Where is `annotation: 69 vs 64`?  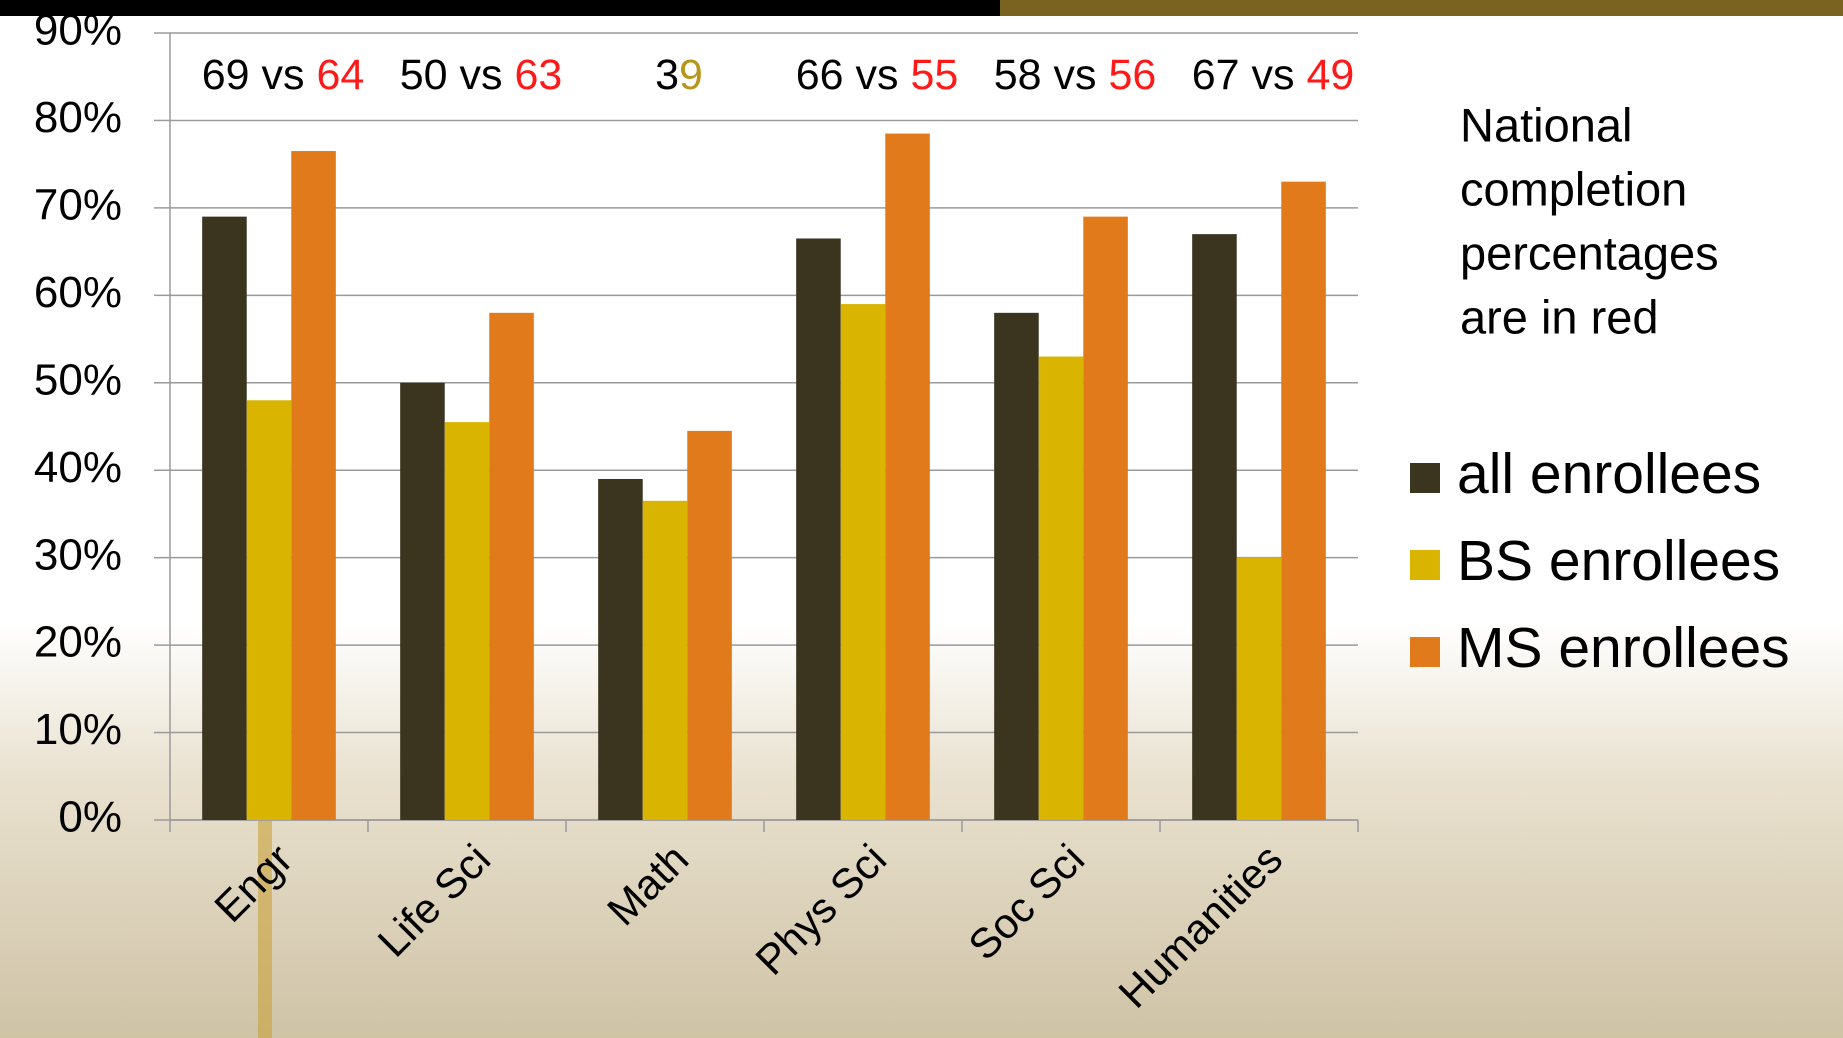
annotation: 69 vs 64 is located at coordinates (283, 75).